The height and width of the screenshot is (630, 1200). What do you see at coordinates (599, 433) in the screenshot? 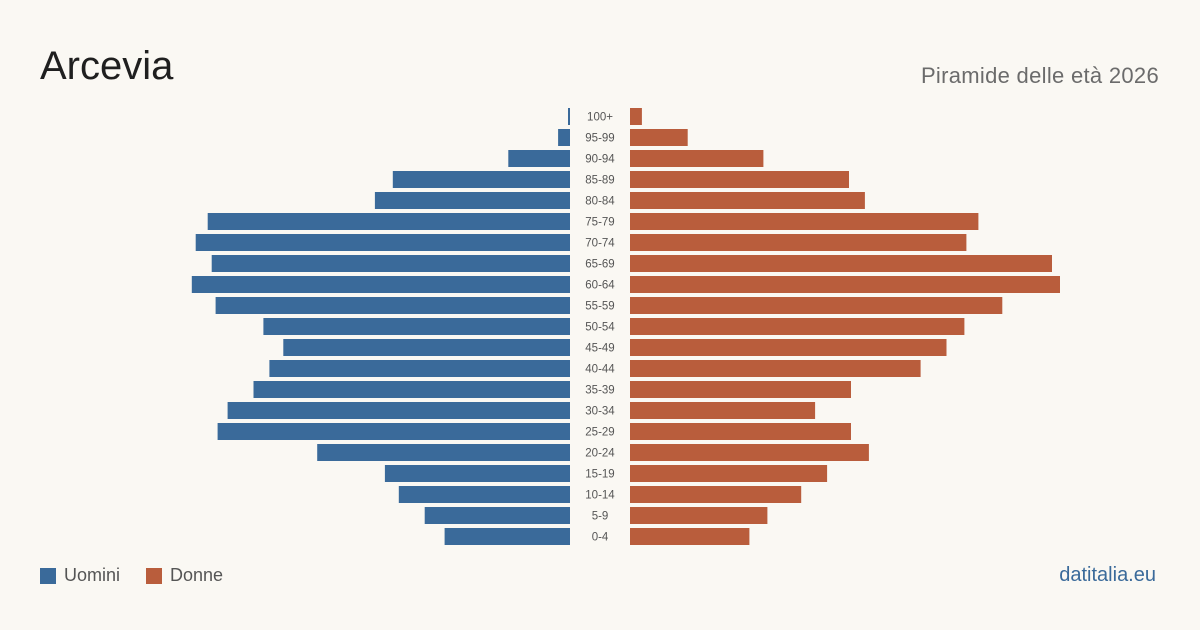
I see `tick-label-25-29: 25-29` at bounding box center [599, 433].